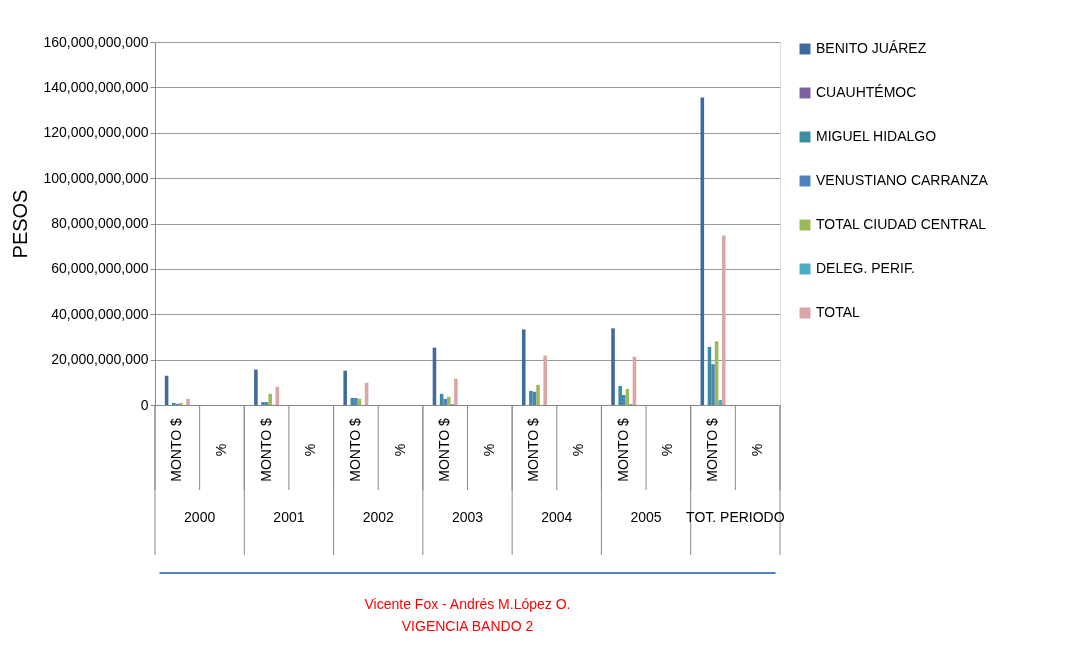 The height and width of the screenshot is (664, 1068). Describe the element at coordinates (735, 517) in the screenshot. I see `text: TOT. PERIODO` at that location.